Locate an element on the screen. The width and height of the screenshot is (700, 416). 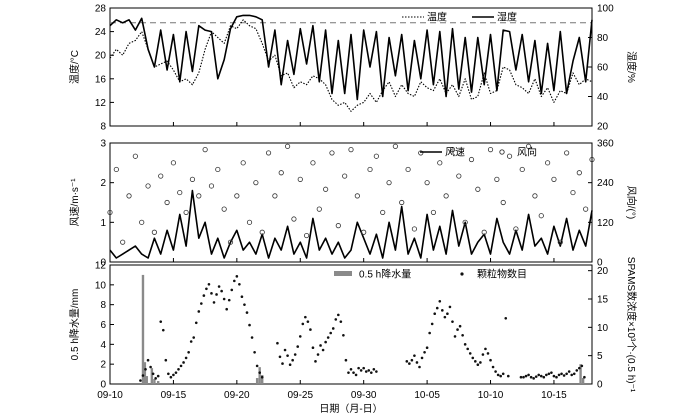
left-tick-label: 6 is located at coordinates (103, 325).